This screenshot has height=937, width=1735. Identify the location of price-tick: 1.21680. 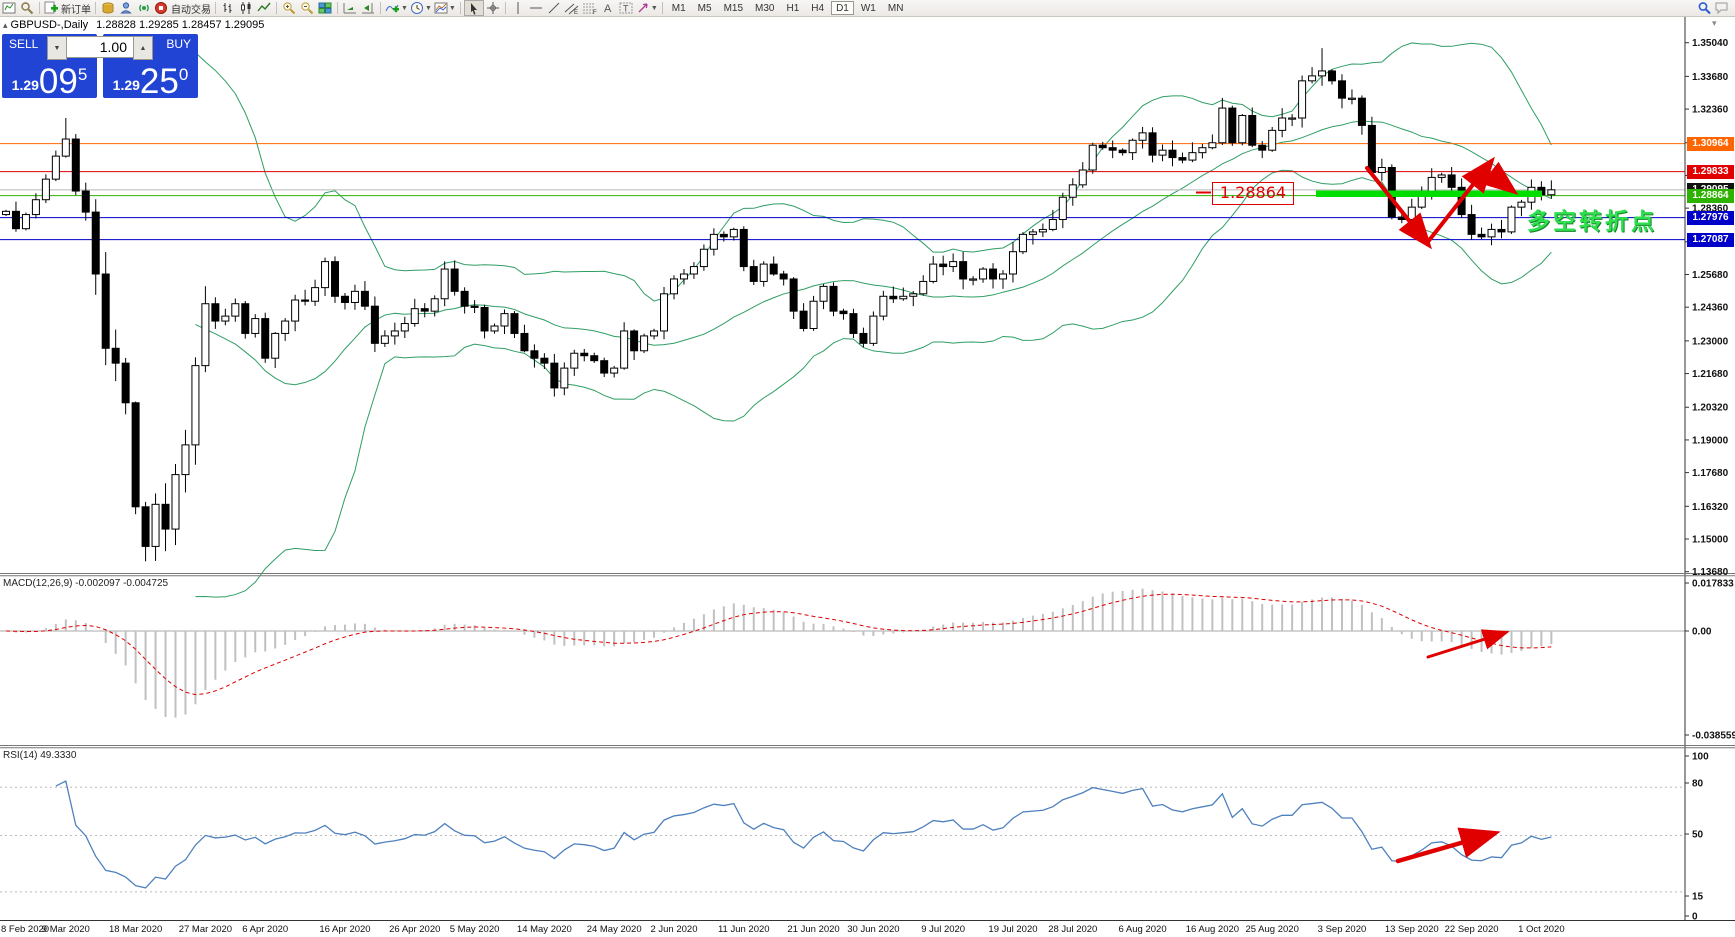
(1710, 374).